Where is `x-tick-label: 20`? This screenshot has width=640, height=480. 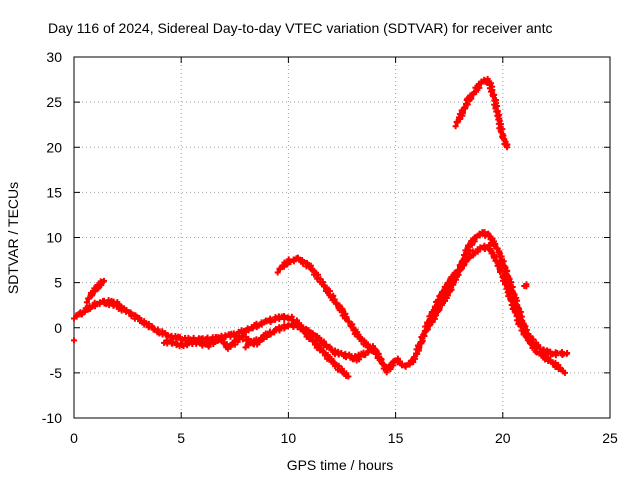 x-tick-label: 20 is located at coordinates (503, 438).